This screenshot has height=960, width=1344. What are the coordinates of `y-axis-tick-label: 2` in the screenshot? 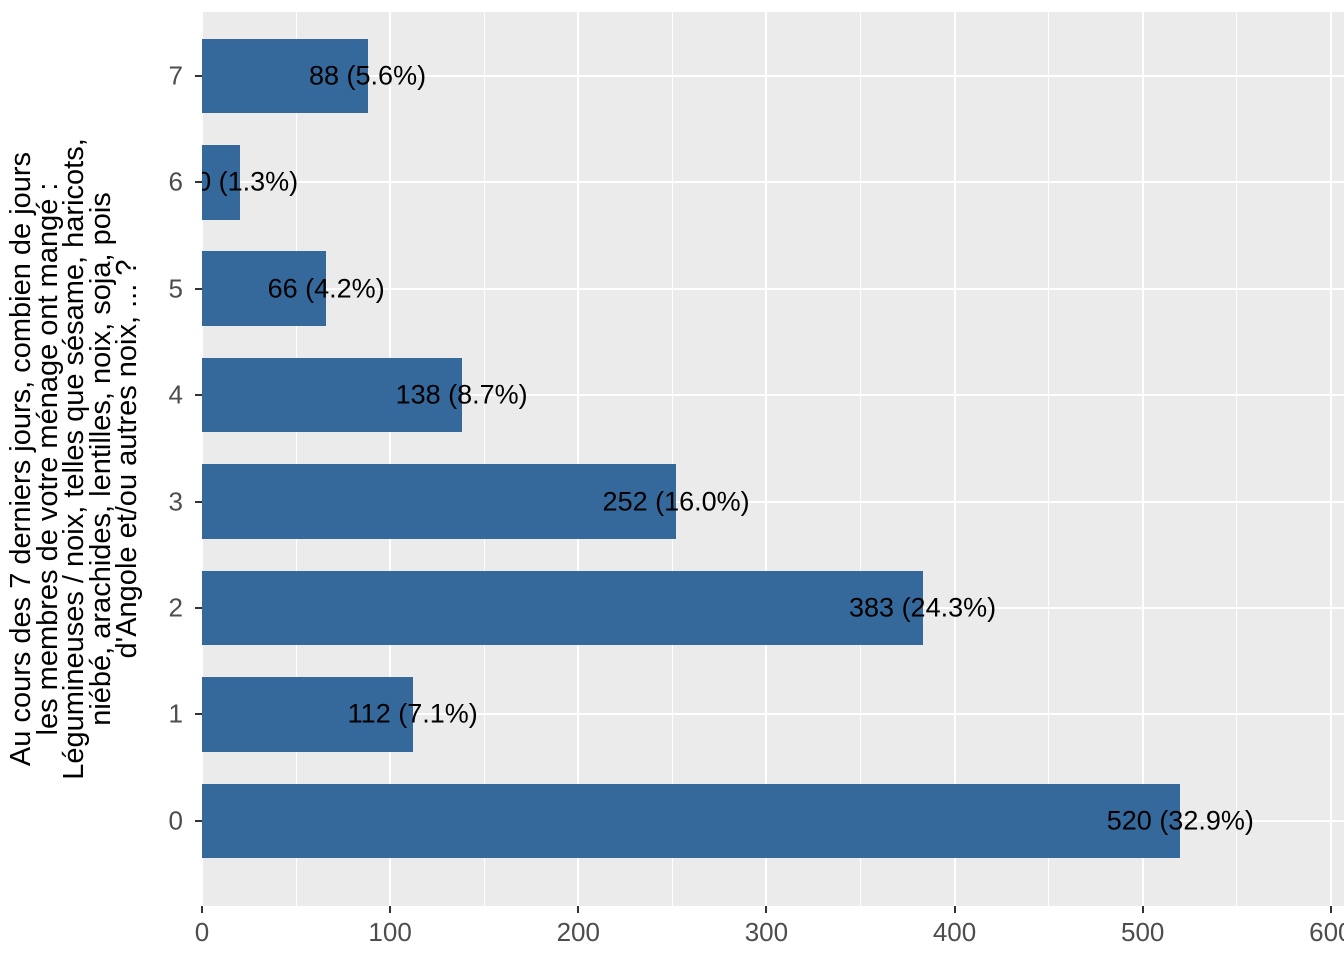 It's located at (175, 607).